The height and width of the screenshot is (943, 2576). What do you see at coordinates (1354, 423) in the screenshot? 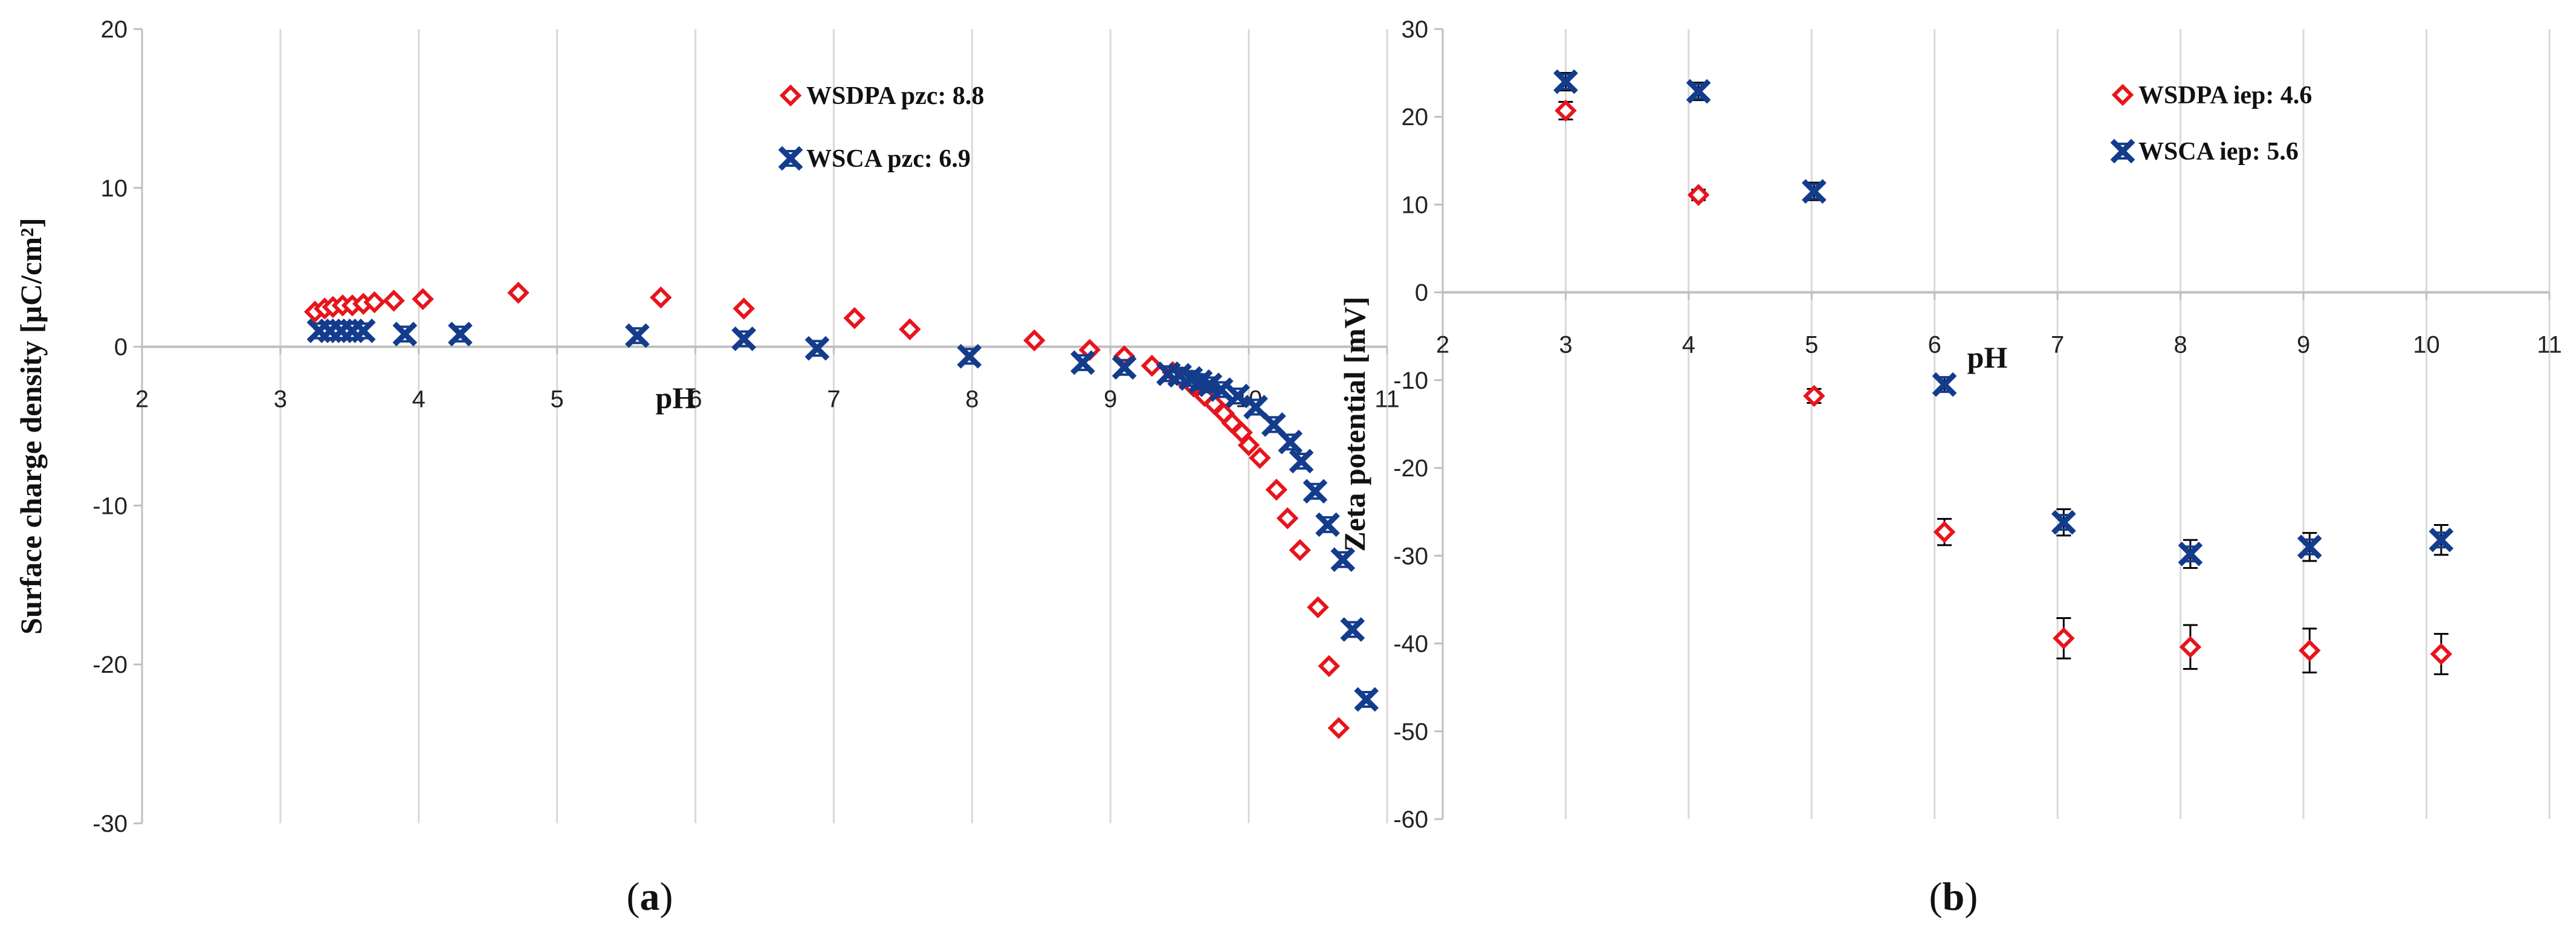
I see `y-axis-title: Zeta potential [mV]` at bounding box center [1354, 423].